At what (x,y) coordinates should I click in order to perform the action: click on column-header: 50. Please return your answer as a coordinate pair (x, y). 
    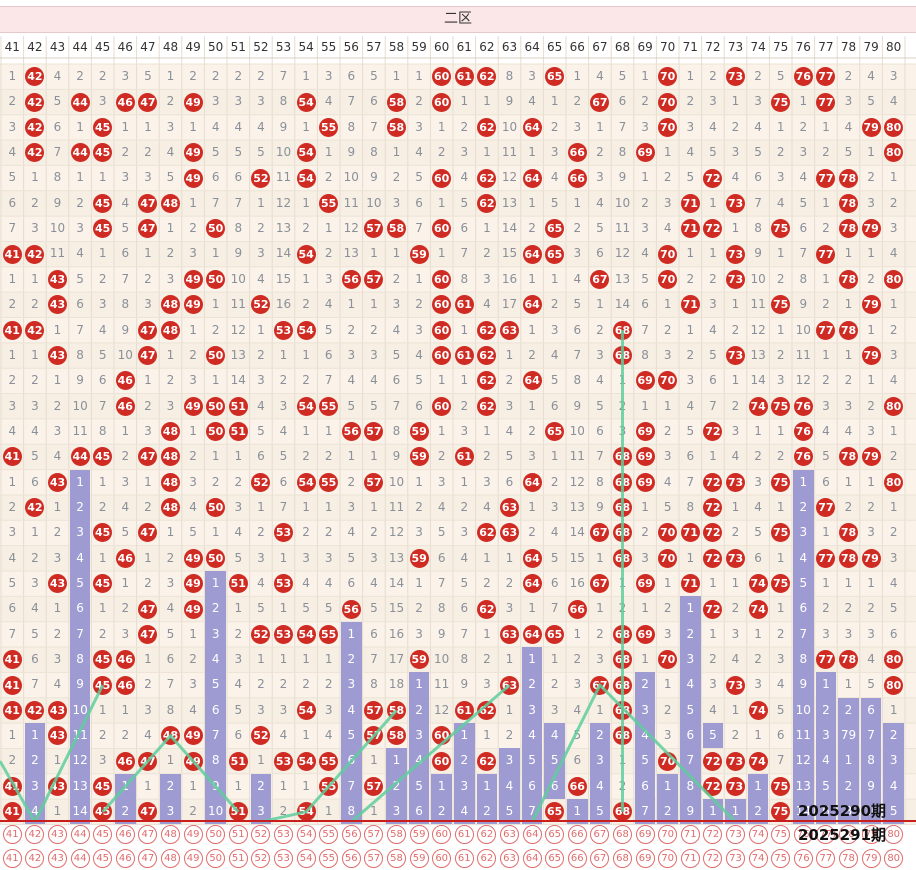
    Looking at the image, I should click on (216, 47).